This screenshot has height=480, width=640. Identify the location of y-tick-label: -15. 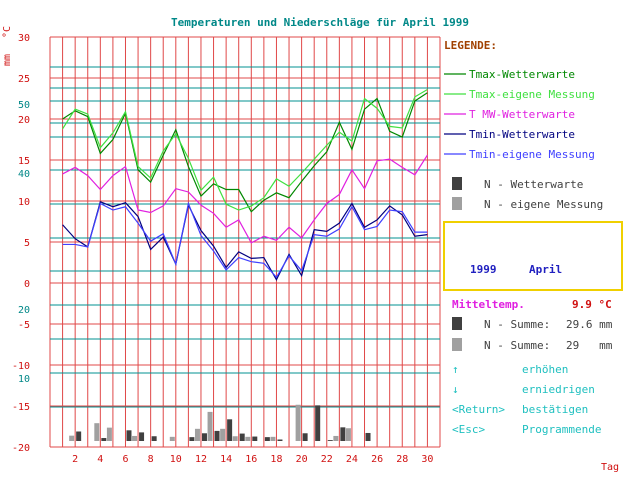
(21, 407).